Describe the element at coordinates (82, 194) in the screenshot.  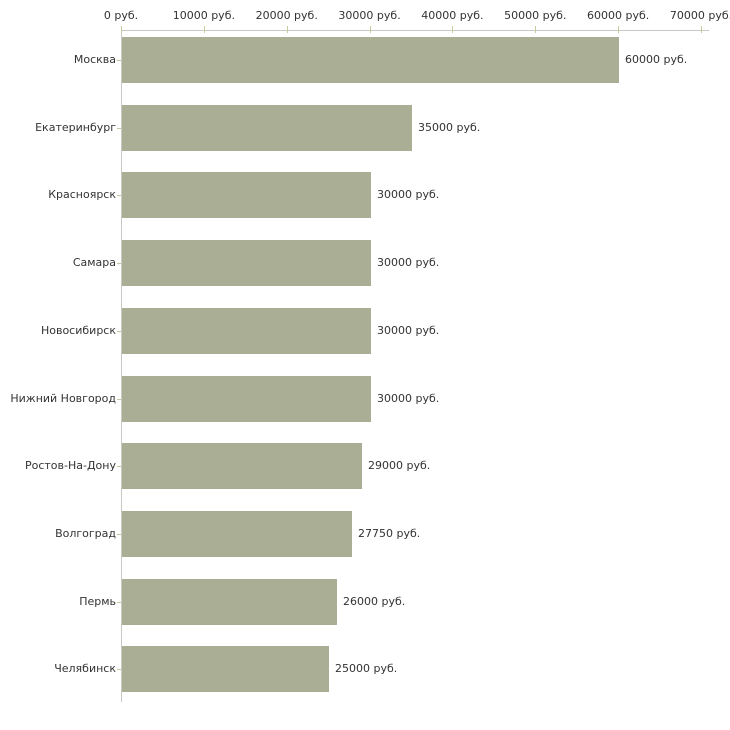
I see `category-label: Красноярск` at that location.